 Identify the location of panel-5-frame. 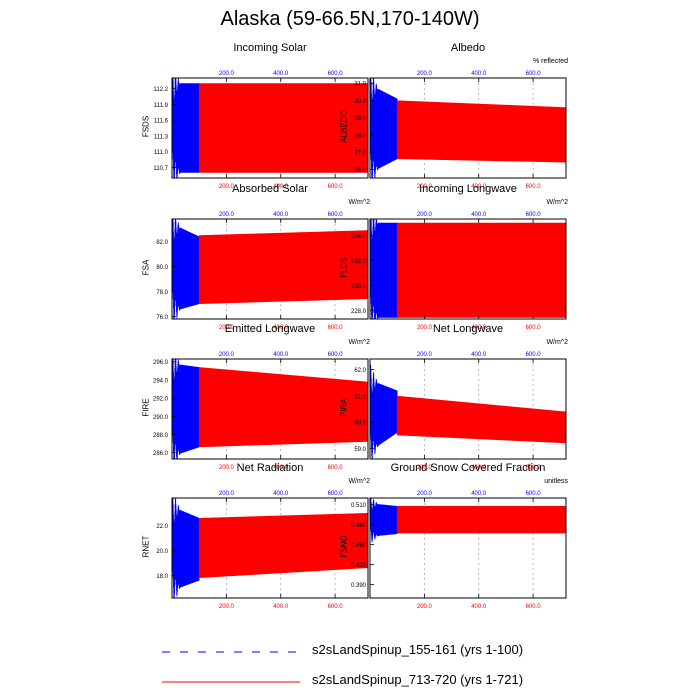
(270, 409).